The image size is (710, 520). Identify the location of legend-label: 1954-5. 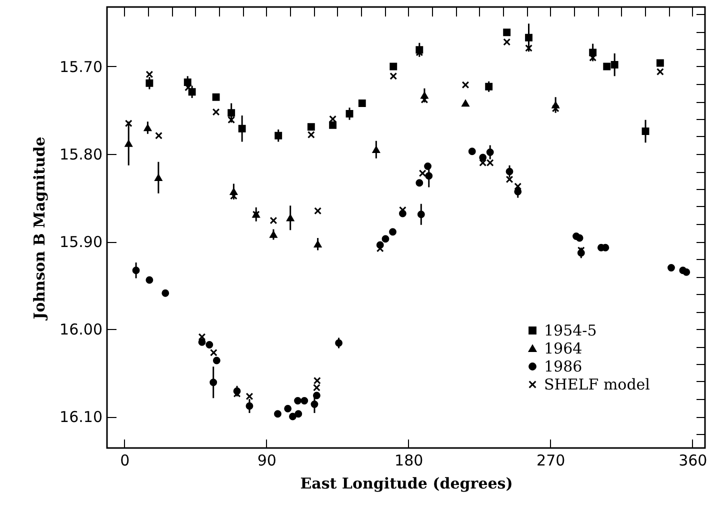
(570, 331).